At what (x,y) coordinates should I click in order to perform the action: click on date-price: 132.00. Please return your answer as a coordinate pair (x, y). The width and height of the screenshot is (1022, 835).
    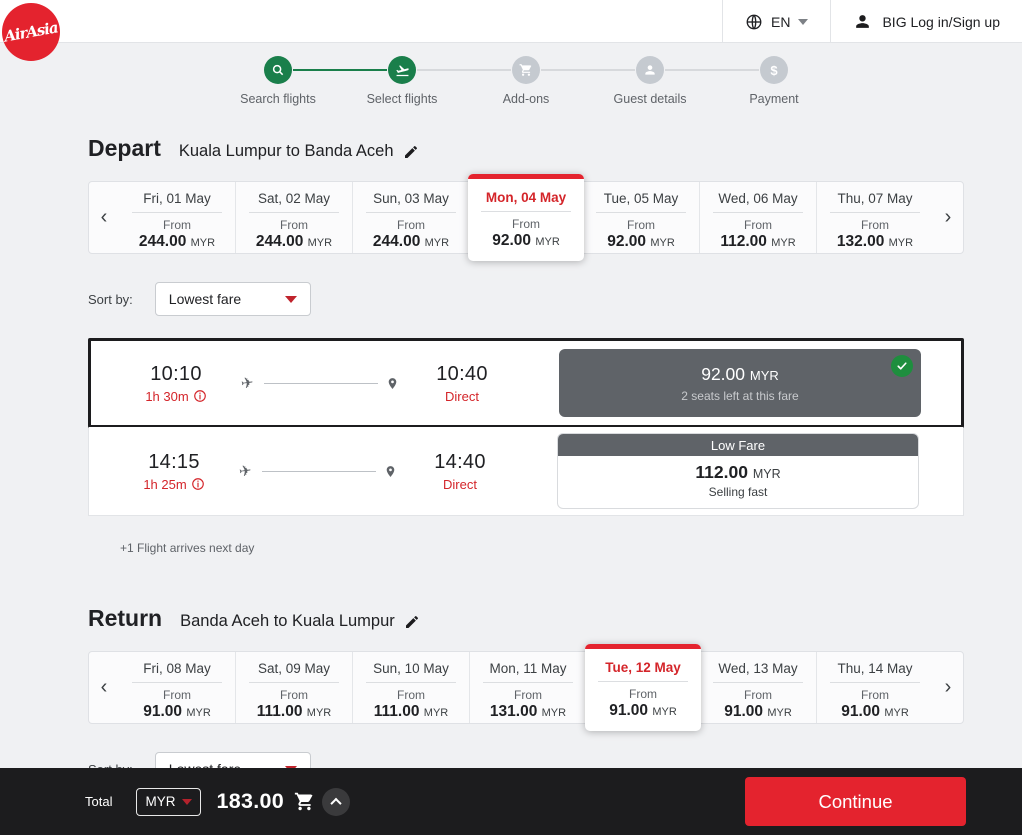
    Looking at the image, I should click on (860, 241).